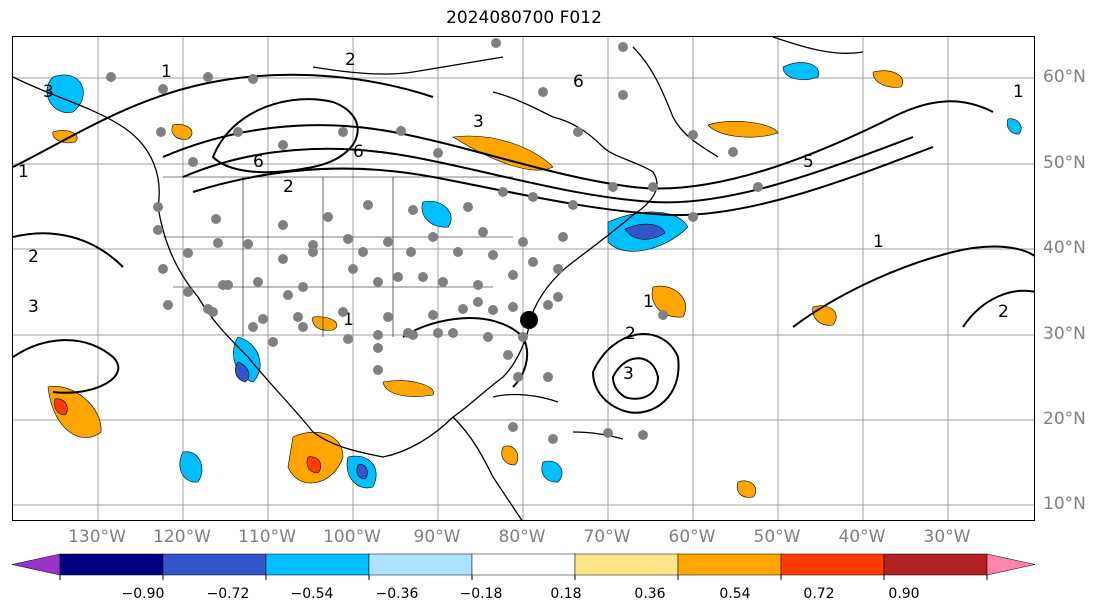 This screenshot has width=1105, height=615. What do you see at coordinates (524, 18) in the screenshot?
I see `map-title: 2024080700 F012` at bounding box center [524, 18].